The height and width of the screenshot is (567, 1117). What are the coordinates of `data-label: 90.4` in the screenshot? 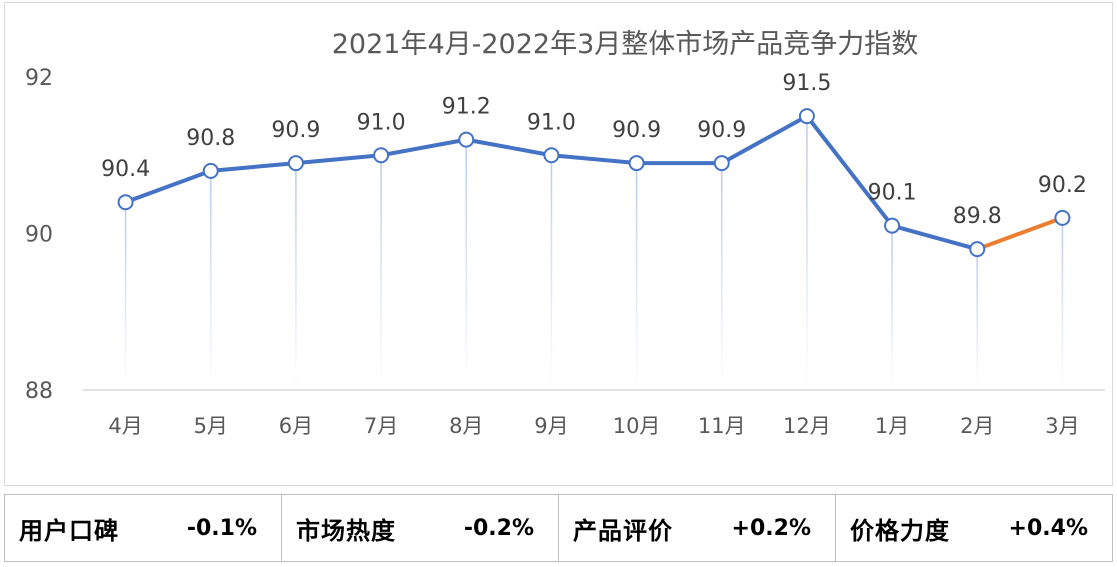 It's located at (125, 169).